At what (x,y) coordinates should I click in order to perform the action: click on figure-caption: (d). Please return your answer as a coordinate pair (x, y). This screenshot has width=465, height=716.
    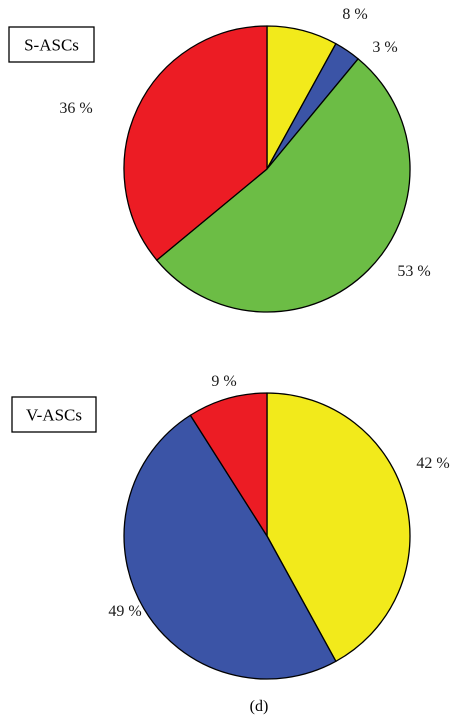
    Looking at the image, I should click on (259, 706).